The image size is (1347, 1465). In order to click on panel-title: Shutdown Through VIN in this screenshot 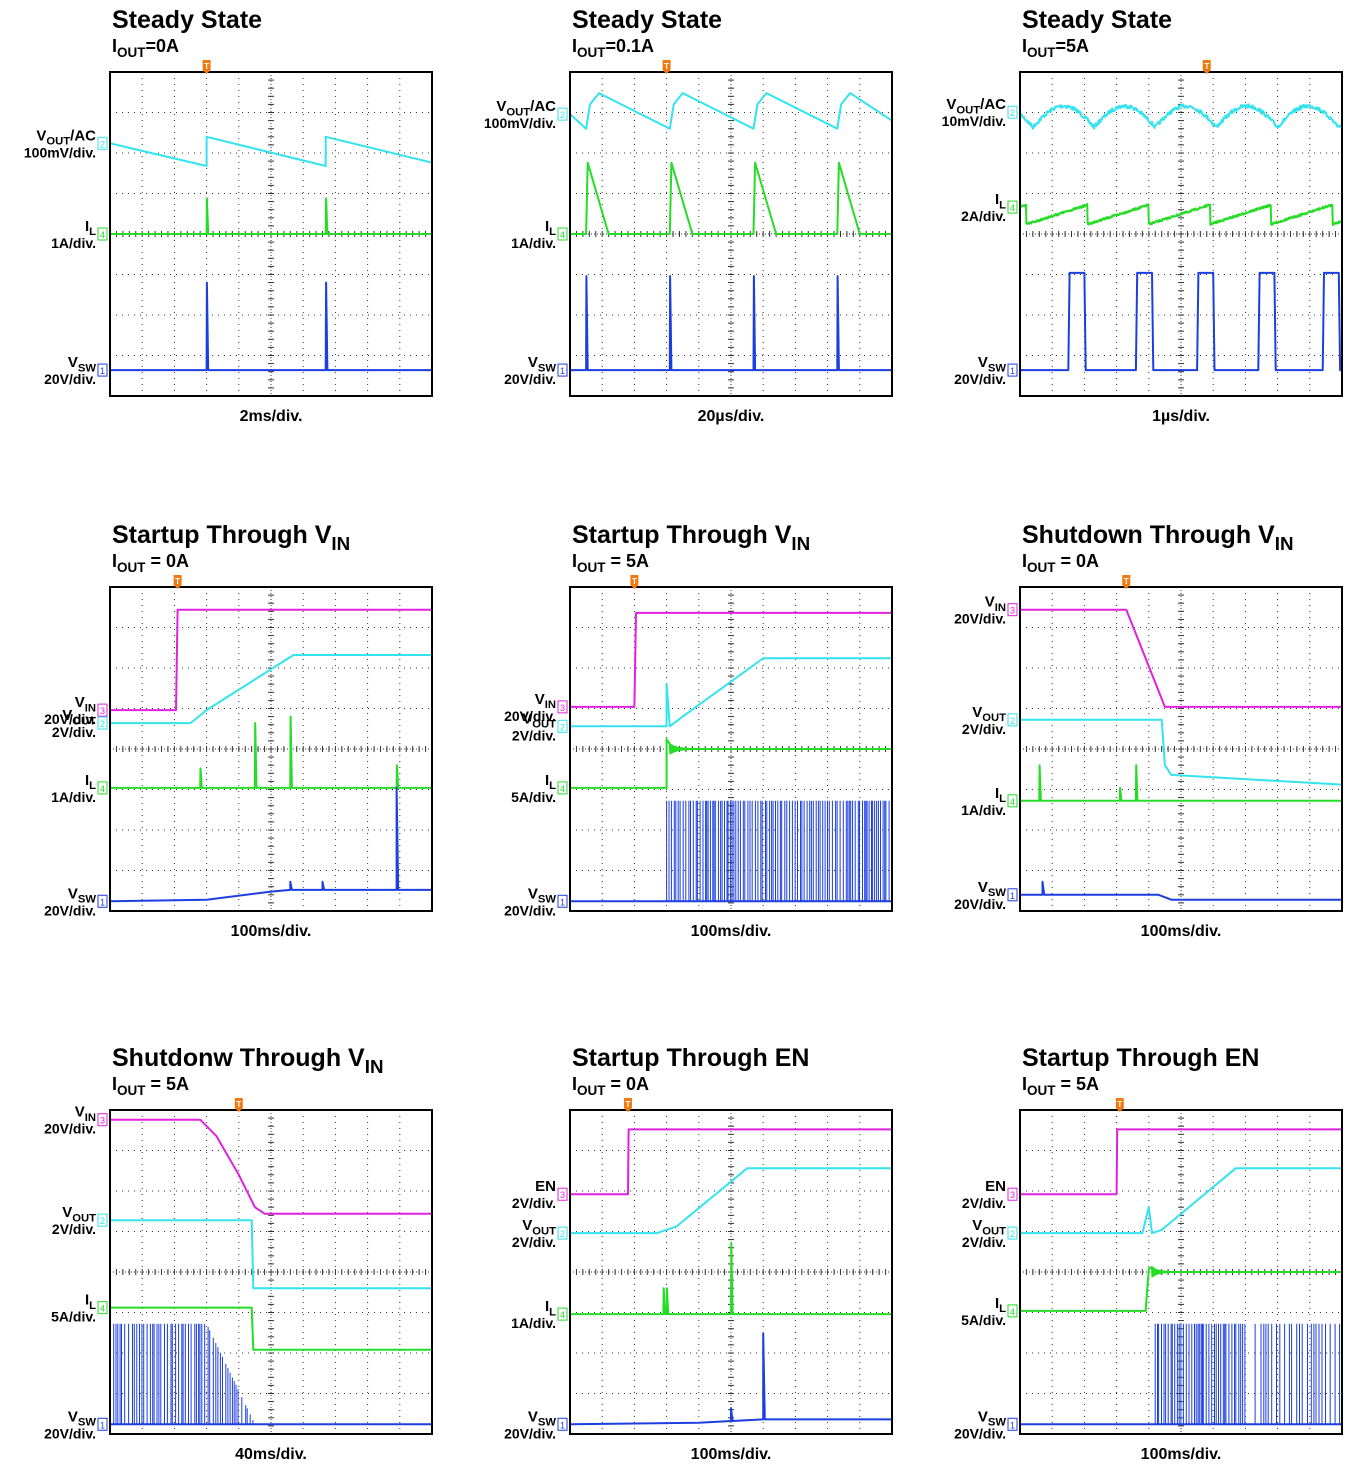, I will do `click(1157, 537)`.